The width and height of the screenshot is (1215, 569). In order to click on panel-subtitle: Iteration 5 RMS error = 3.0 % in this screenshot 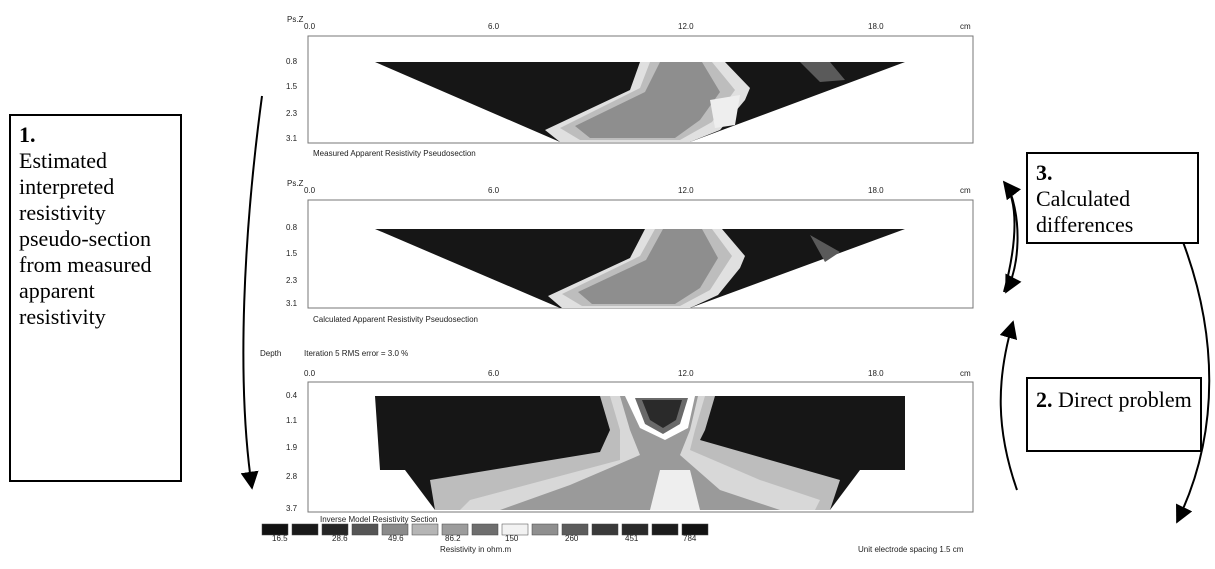, I will do `click(356, 353)`.